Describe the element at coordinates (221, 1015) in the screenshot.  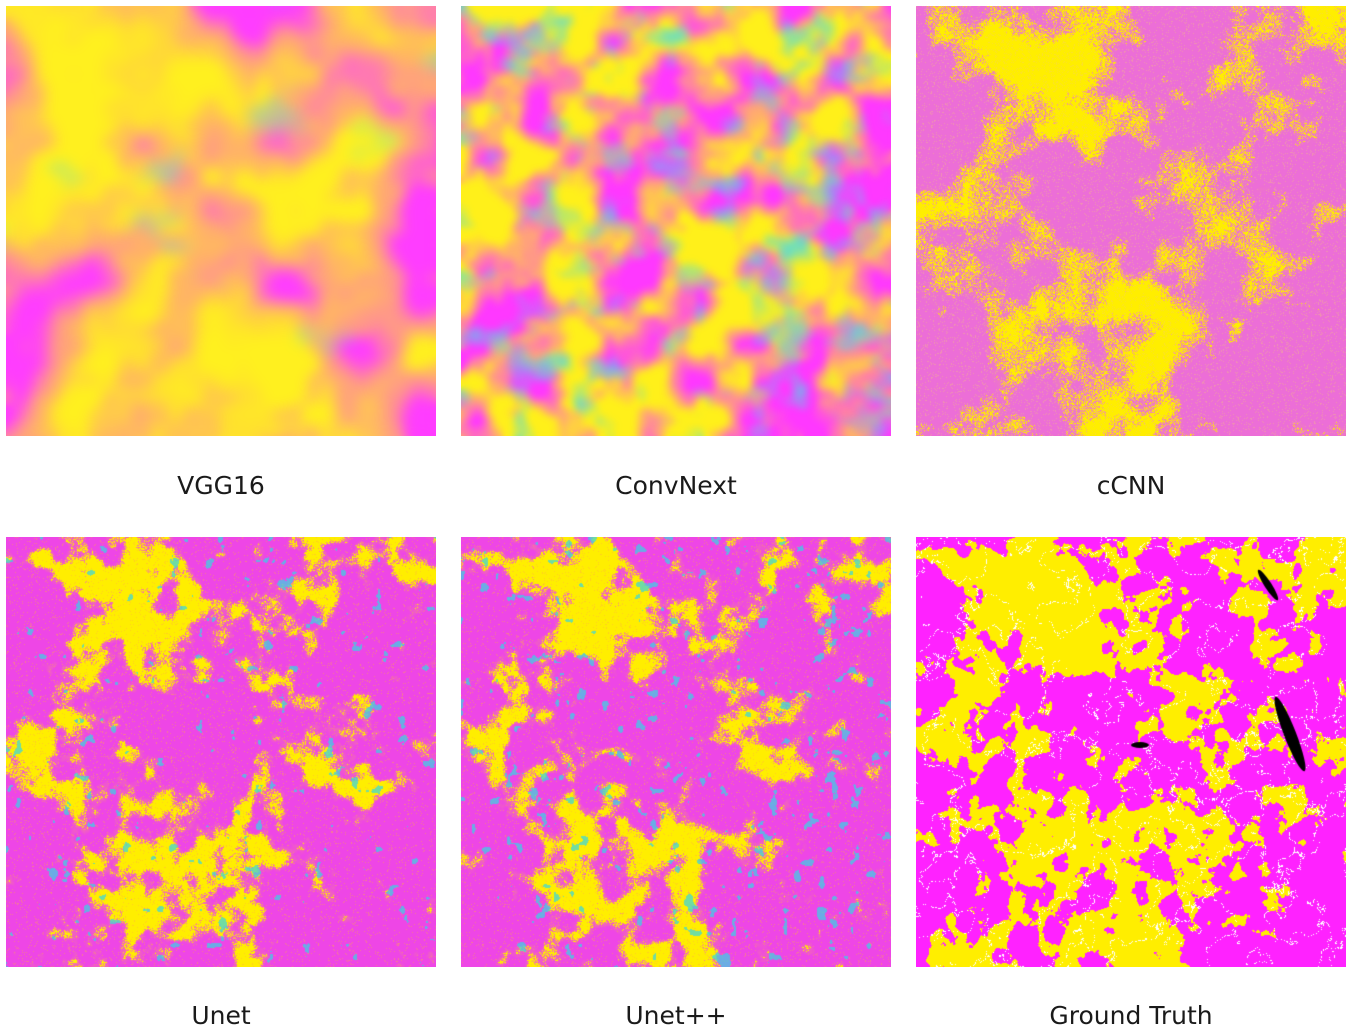
I see `caption-unet: Unet` at that location.